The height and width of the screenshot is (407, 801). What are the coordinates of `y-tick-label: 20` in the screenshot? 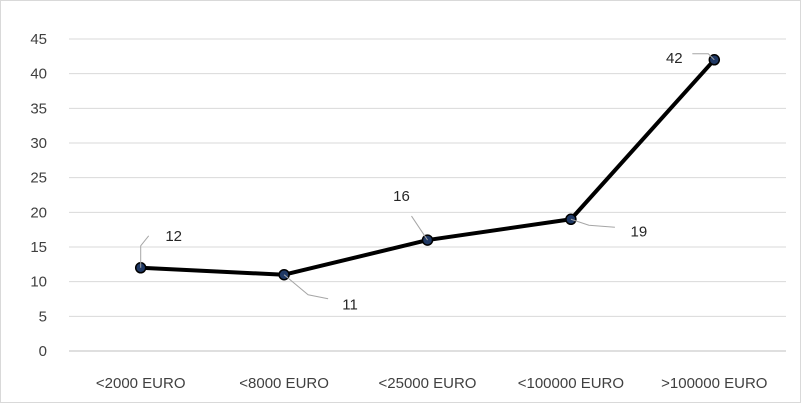 It's located at (38, 212).